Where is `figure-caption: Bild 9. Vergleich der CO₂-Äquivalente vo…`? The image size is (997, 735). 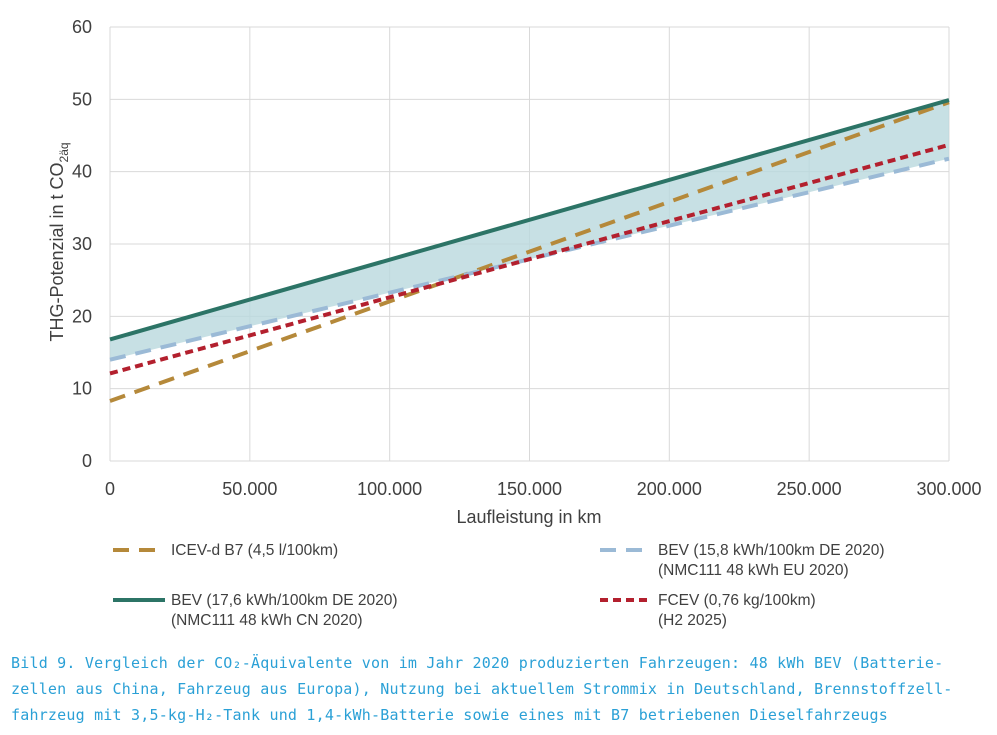 figure-caption: Bild 9. Vergleich der CO₂-Äquivalente vo… is located at coordinates (501, 689).